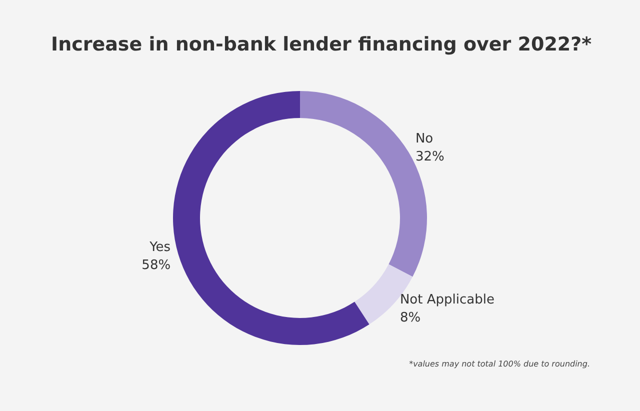 The height and width of the screenshot is (411, 640). What do you see at coordinates (429, 157) in the screenshot?
I see `data-label: 32%` at bounding box center [429, 157].